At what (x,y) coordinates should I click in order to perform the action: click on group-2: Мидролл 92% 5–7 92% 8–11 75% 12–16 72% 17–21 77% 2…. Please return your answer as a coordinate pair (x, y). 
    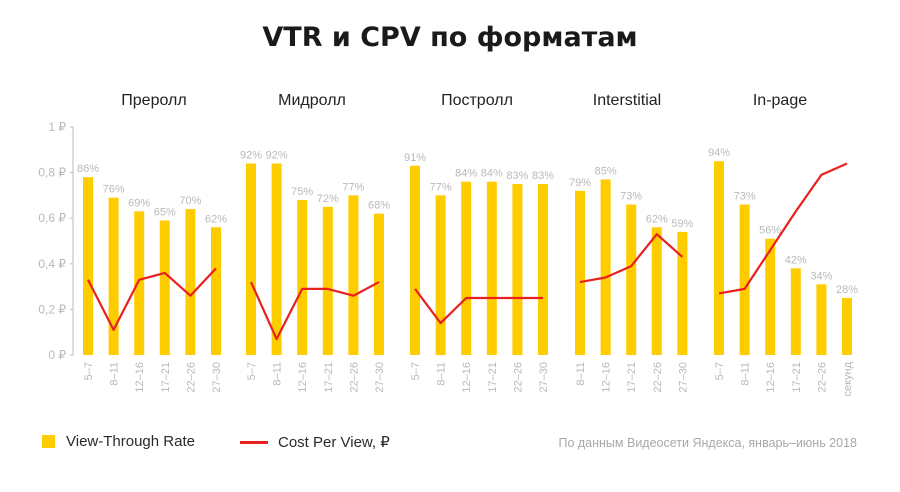
    Looking at the image, I should click on (315, 242).